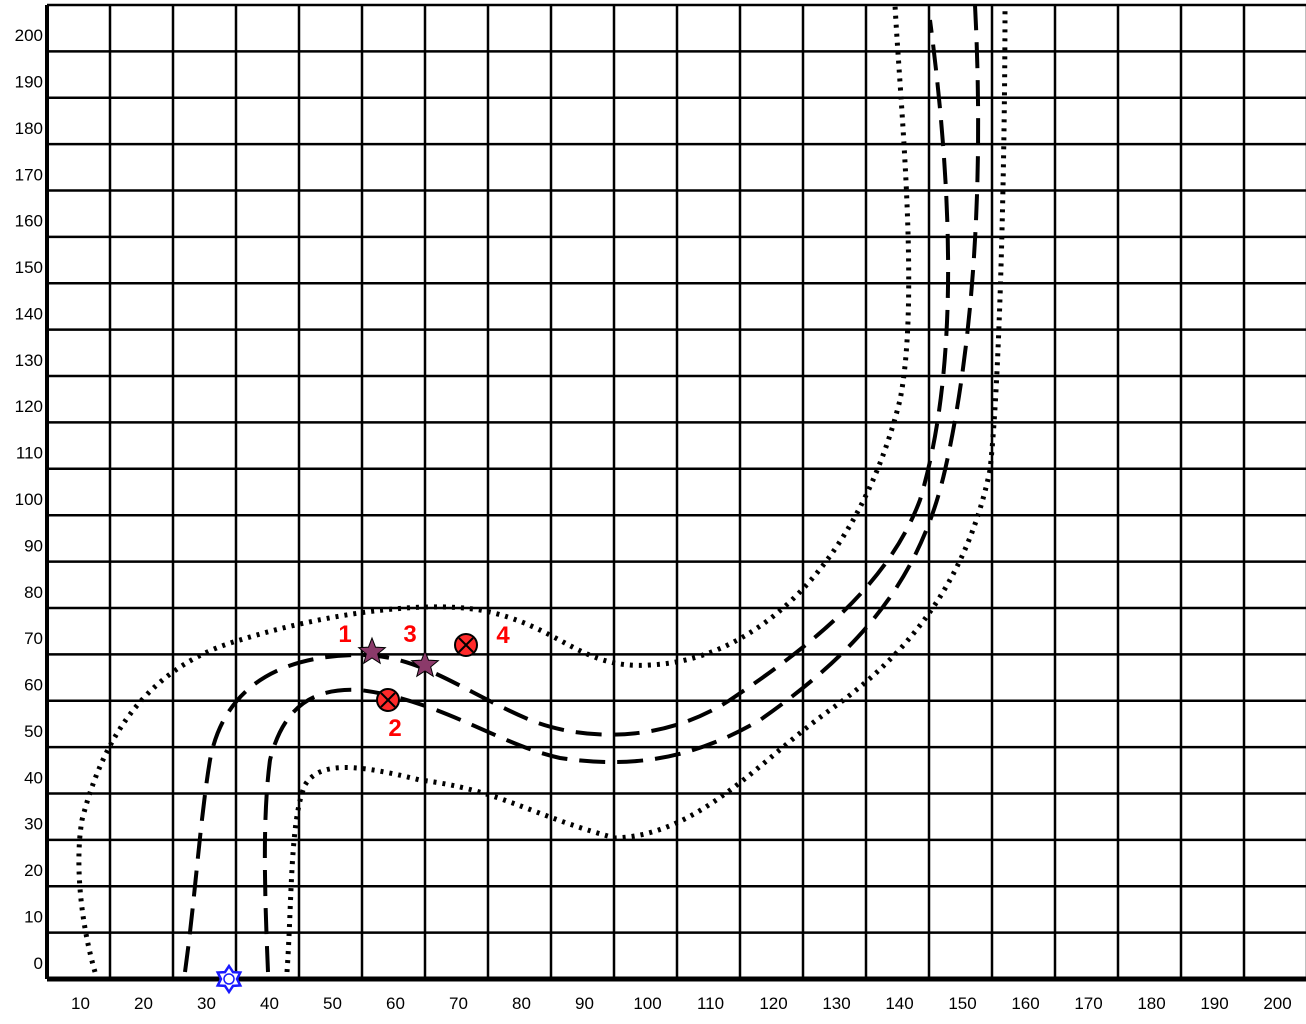 The image size is (1306, 1024). Describe the element at coordinates (362, 808) in the screenshot. I see `markers: 1 2 3 4` at that location.